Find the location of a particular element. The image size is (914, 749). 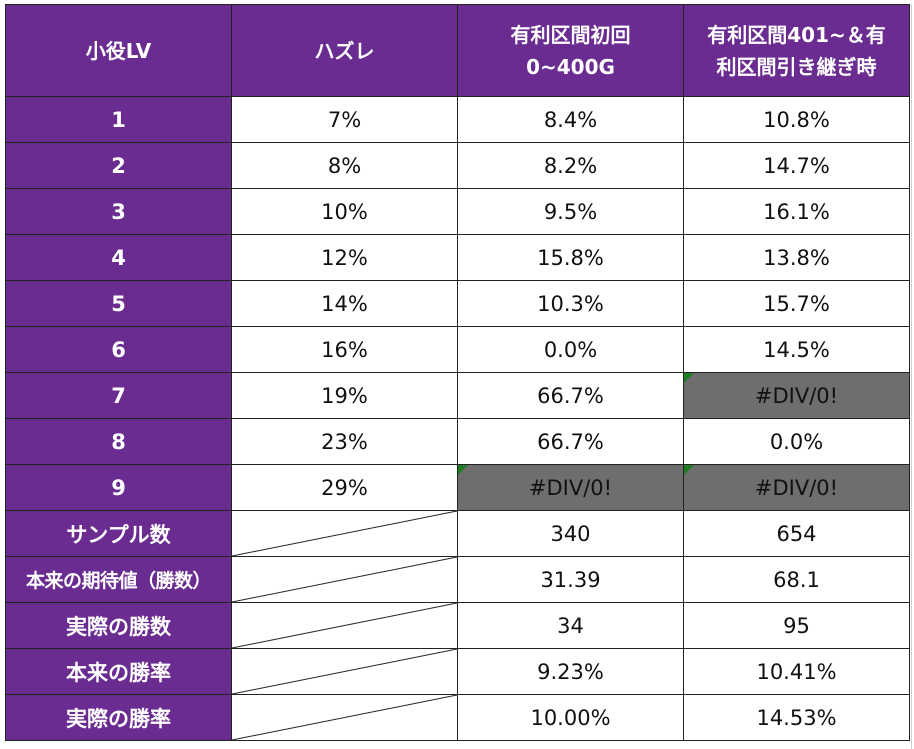

summary-row: 実際の勝率 10.00% 14.53% is located at coordinates (457, 717).